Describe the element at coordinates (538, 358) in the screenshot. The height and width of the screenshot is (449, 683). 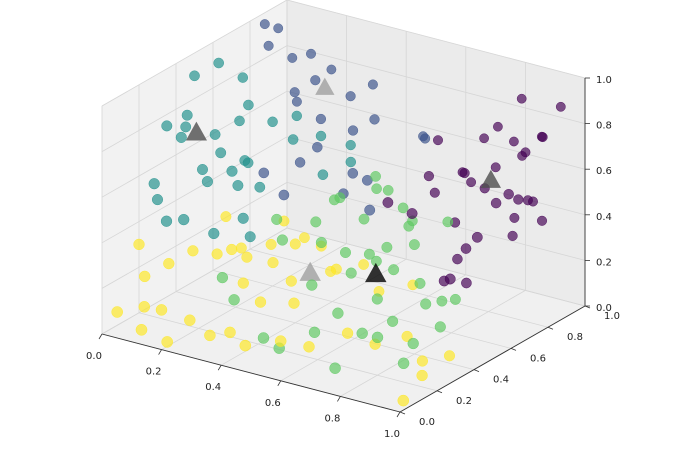
I see `y-tick-label: 0.6` at that location.